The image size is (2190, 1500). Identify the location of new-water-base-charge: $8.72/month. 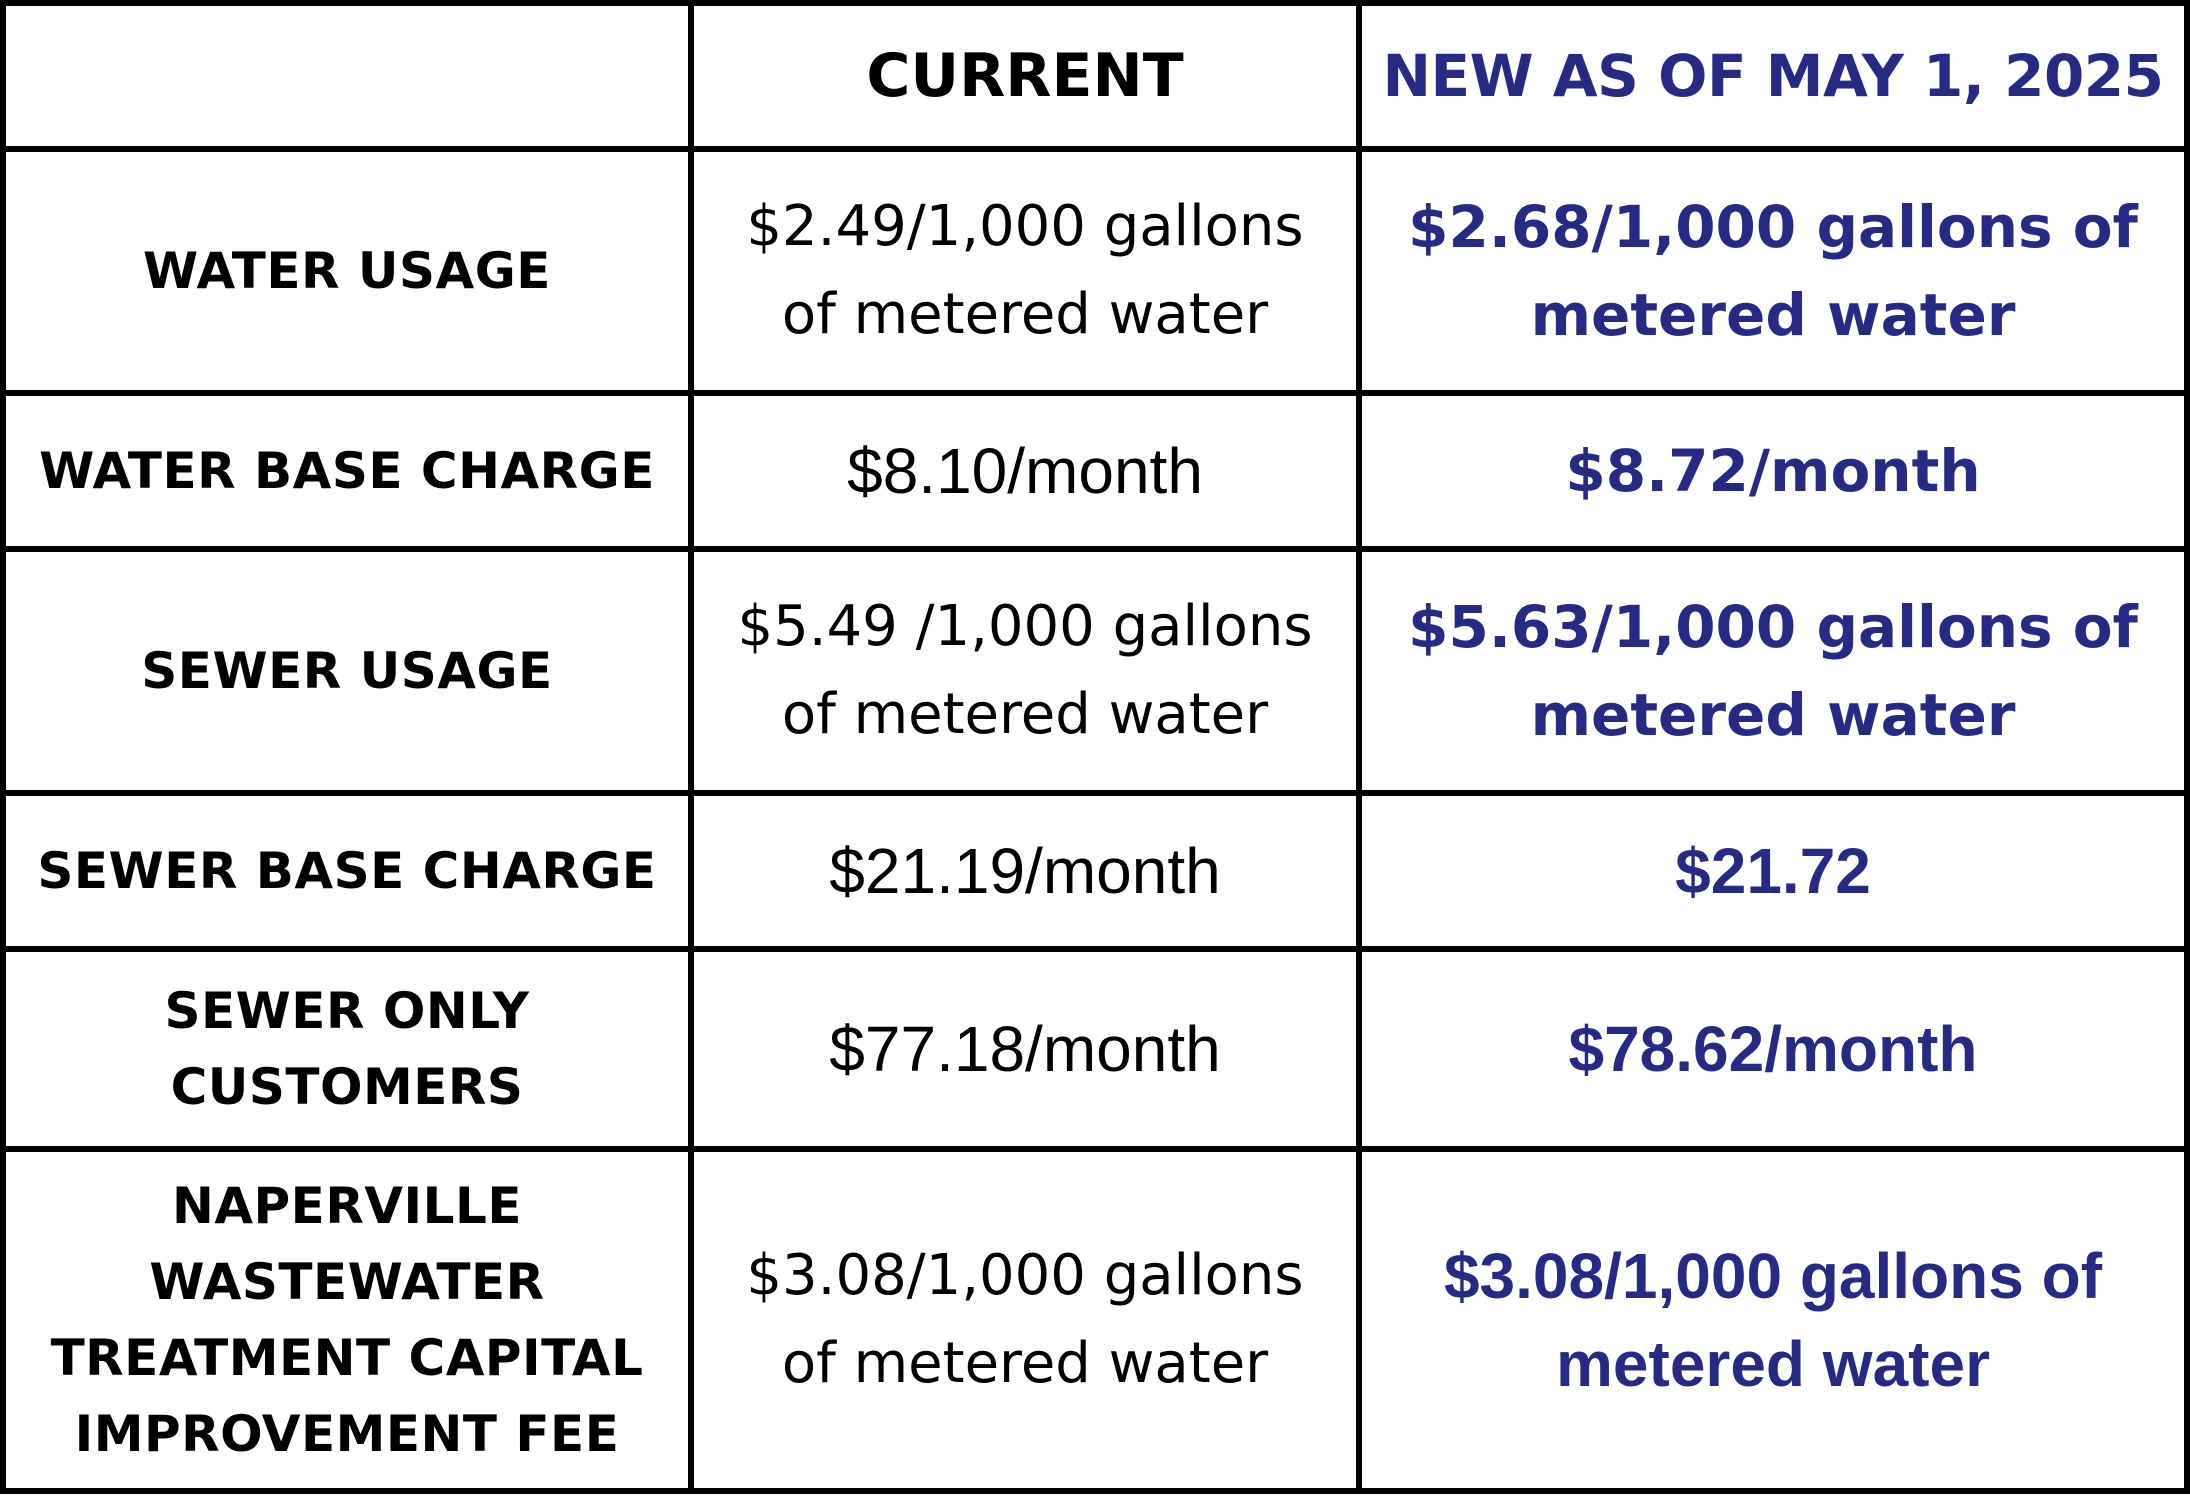
(1773, 471).